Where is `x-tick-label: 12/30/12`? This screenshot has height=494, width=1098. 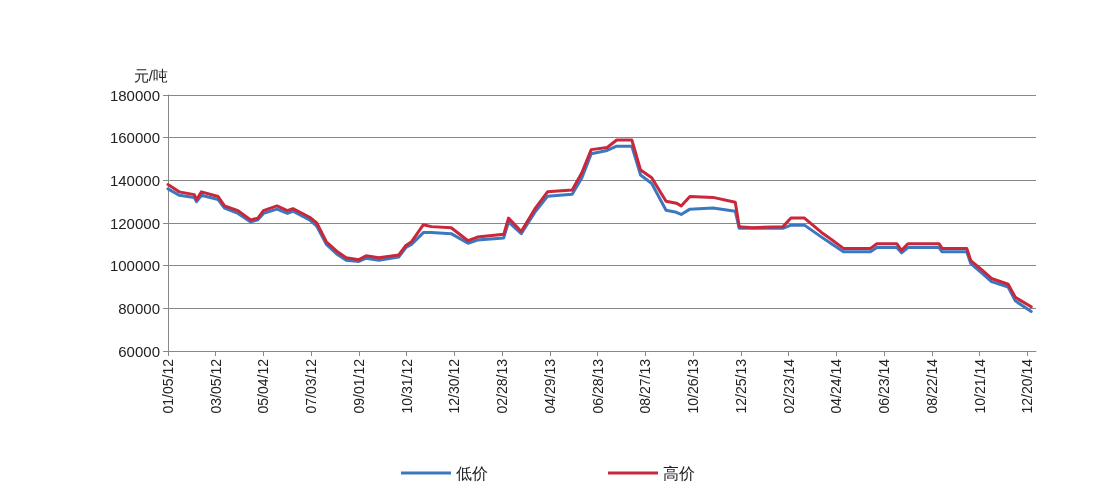
x-tick-label: 12/30/12 is located at coordinates (454, 386).